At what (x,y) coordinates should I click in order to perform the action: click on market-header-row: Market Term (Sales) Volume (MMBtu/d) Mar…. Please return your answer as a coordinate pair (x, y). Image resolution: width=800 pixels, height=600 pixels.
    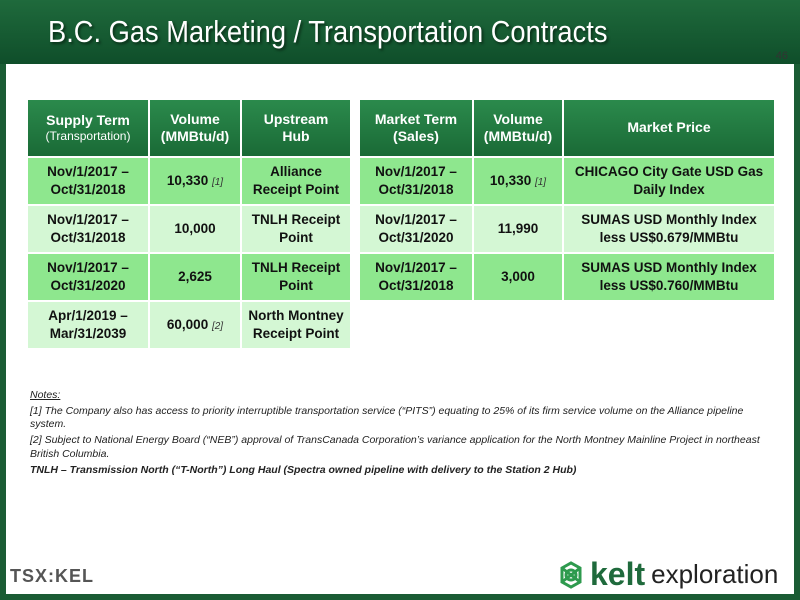
    Looking at the image, I should click on (567, 128).